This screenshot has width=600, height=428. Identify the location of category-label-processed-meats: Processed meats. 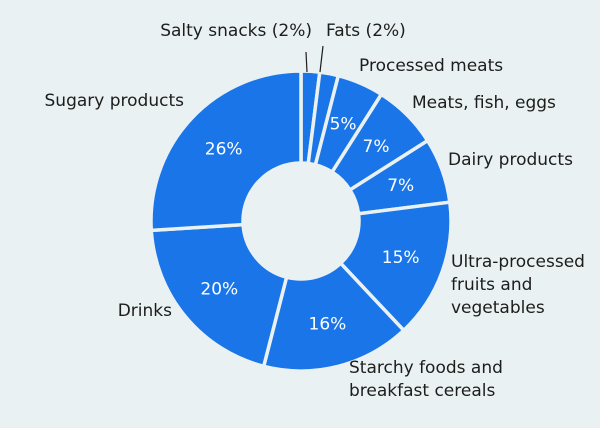
(431, 66).